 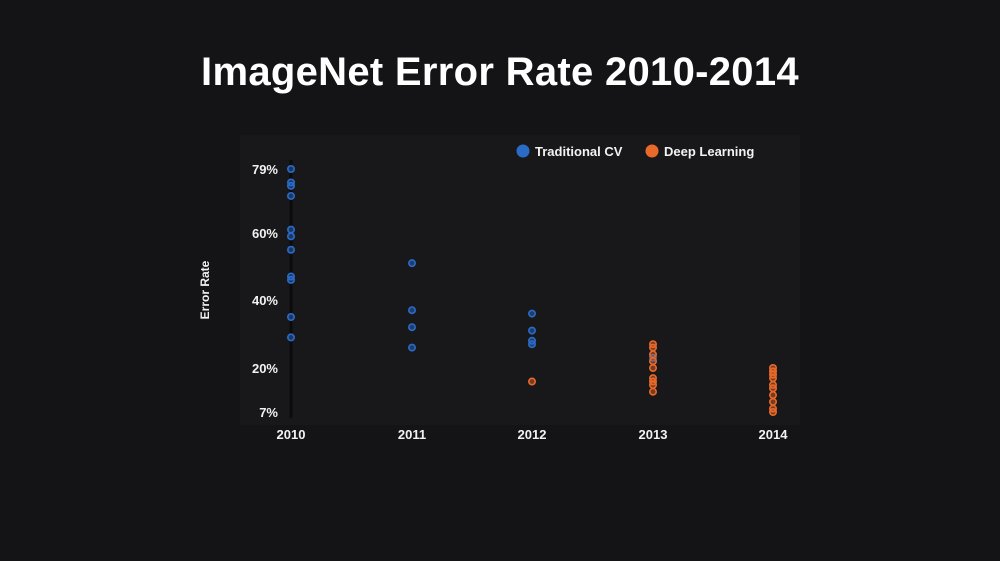 What do you see at coordinates (265, 169) in the screenshot?
I see `y-tick-label: 79%` at bounding box center [265, 169].